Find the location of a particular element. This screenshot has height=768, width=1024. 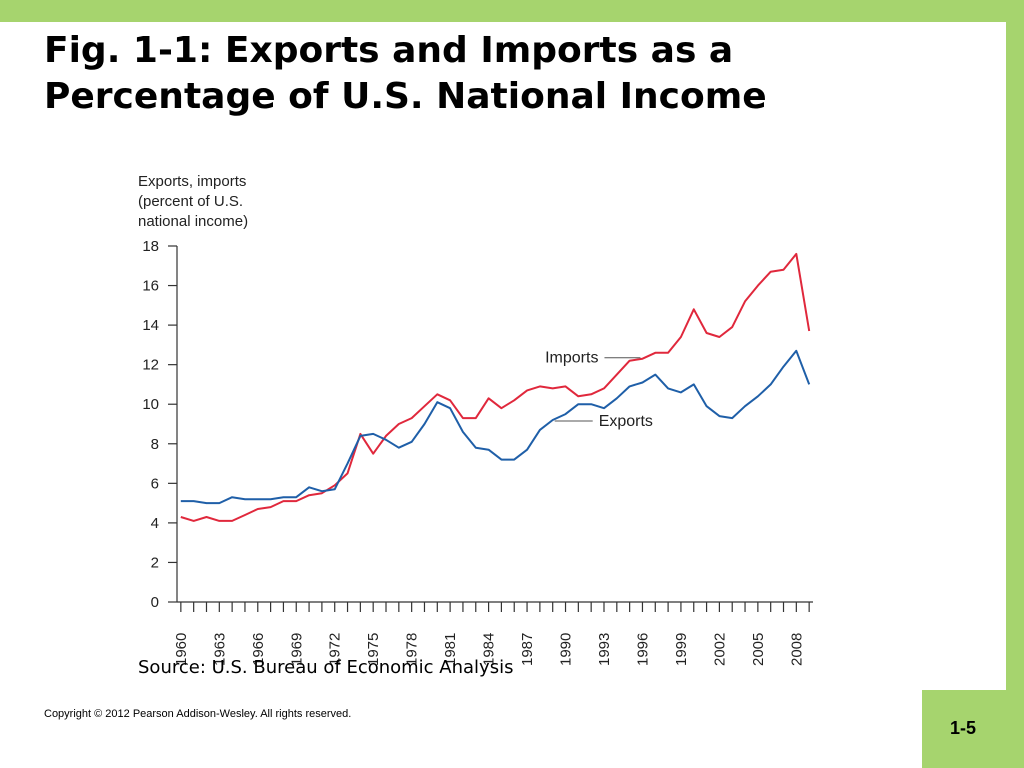

y-tick-label: 6 is located at coordinates (155, 483).